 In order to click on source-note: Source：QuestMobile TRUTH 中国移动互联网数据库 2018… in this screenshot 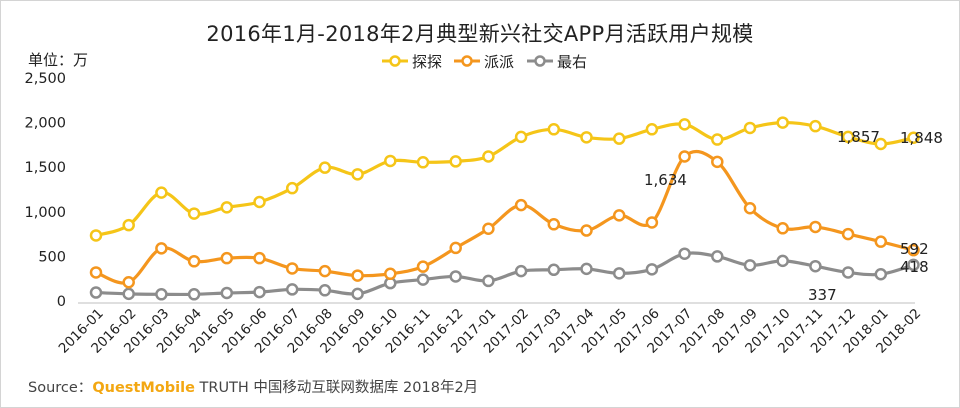, I will do `click(253, 386)`.